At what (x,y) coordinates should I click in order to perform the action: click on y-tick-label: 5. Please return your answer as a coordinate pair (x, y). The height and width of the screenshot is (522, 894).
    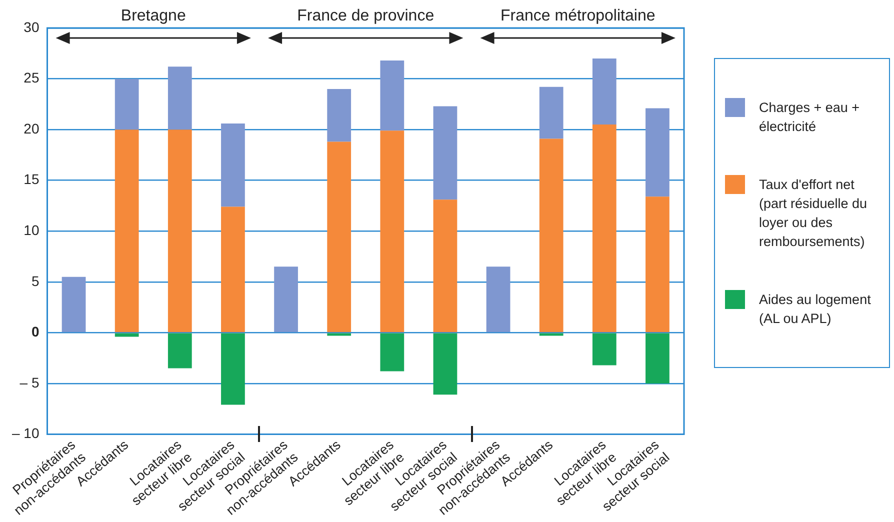
    Looking at the image, I should click on (35, 280).